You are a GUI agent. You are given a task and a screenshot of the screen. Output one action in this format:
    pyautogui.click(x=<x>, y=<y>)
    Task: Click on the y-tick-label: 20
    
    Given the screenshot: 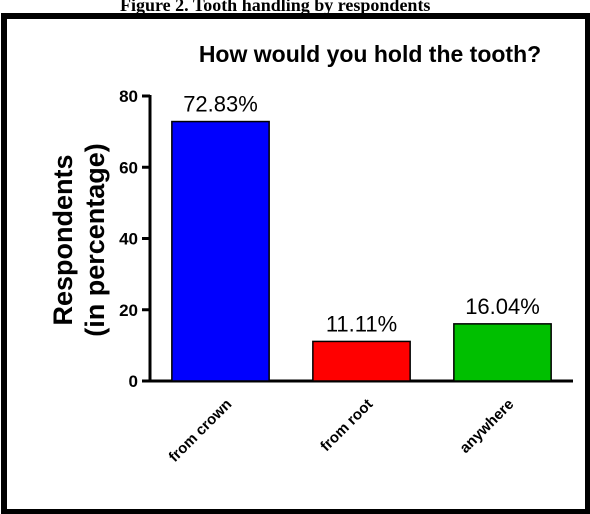 What is the action you would take?
    pyautogui.click(x=128, y=310)
    